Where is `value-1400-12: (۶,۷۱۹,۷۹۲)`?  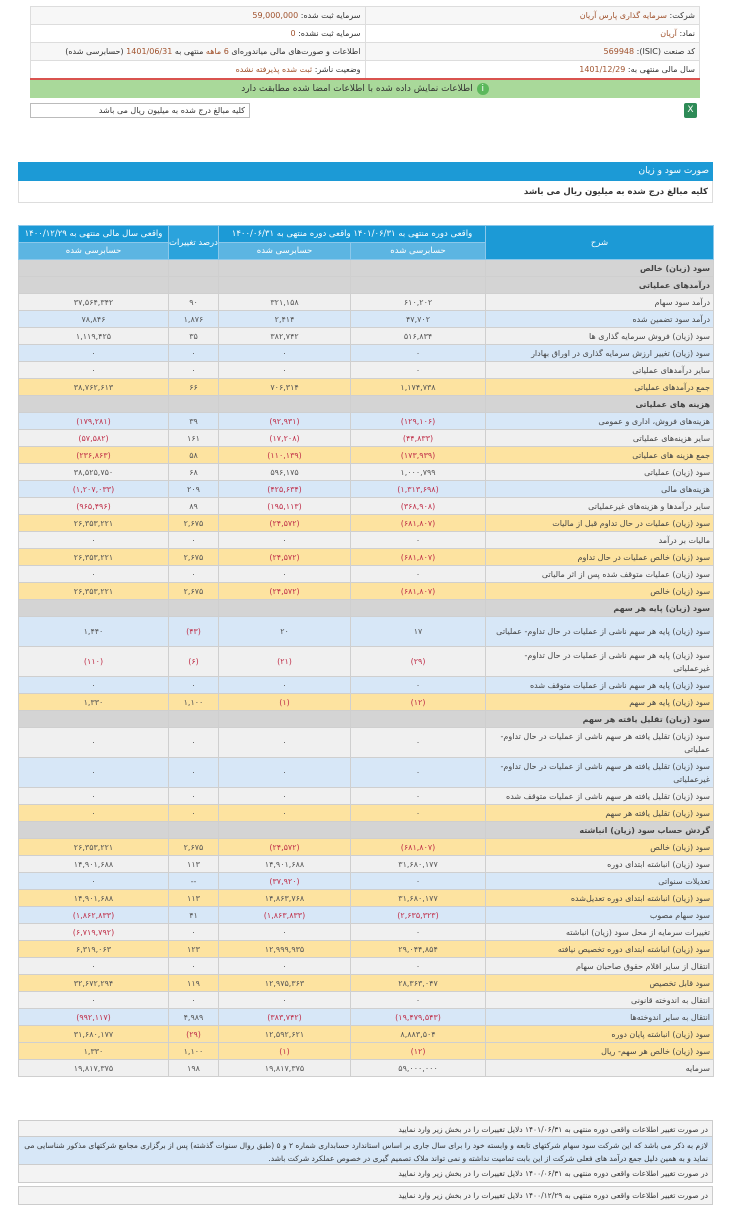
value-1400-12: (۶,۷۱۹,۷۹۲) is located at coordinates (93, 932).